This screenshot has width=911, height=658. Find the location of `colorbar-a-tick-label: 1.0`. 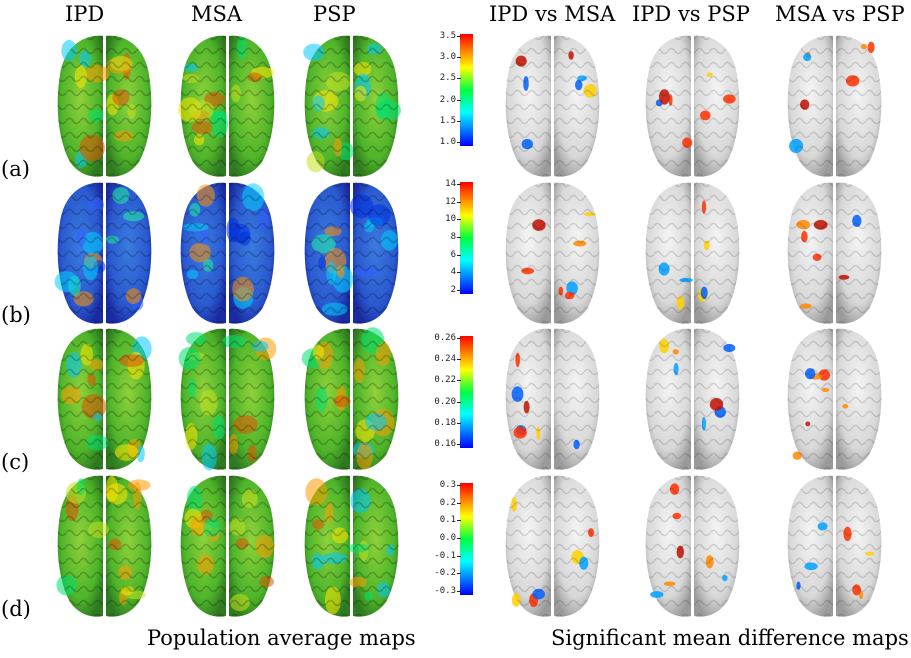

colorbar-a-tick-label: 1.0 is located at coordinates (447, 142).